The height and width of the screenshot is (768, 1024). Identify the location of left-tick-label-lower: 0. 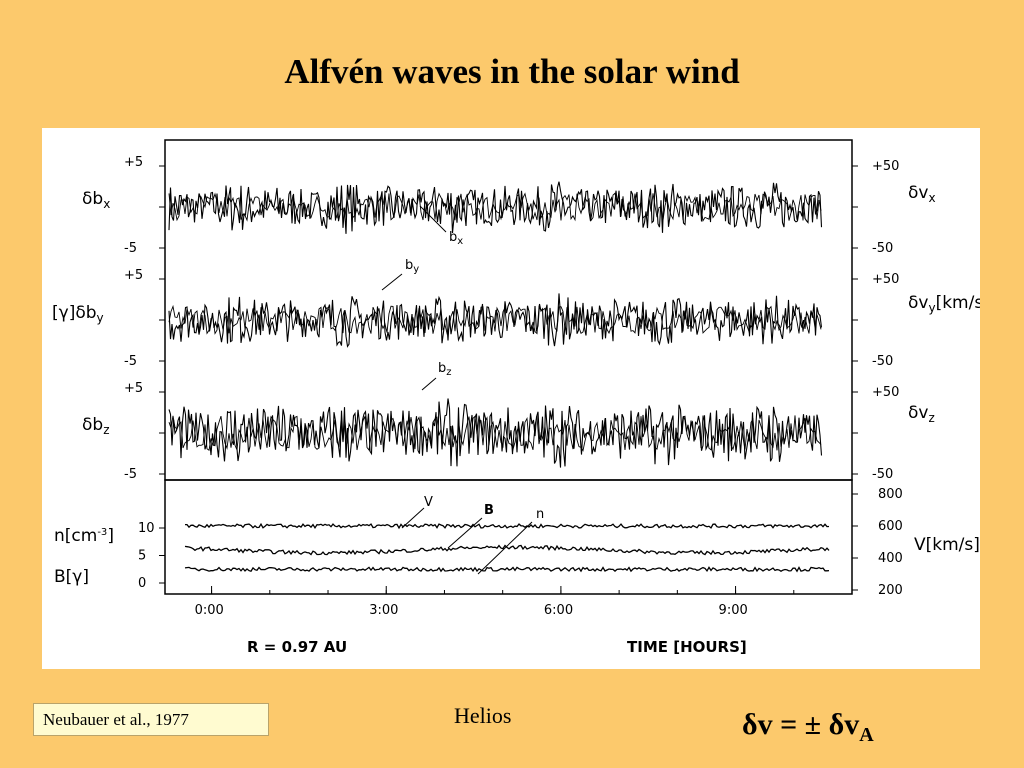
(142, 583).